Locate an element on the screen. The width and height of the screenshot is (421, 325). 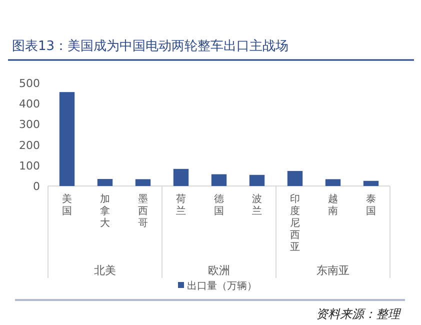
text: 欧洲 is located at coordinates (219, 270).